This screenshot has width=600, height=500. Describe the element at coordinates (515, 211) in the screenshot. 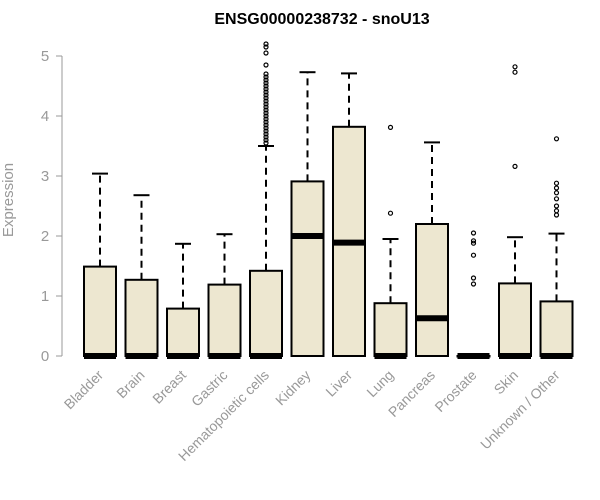

I see `box-skin` at that location.